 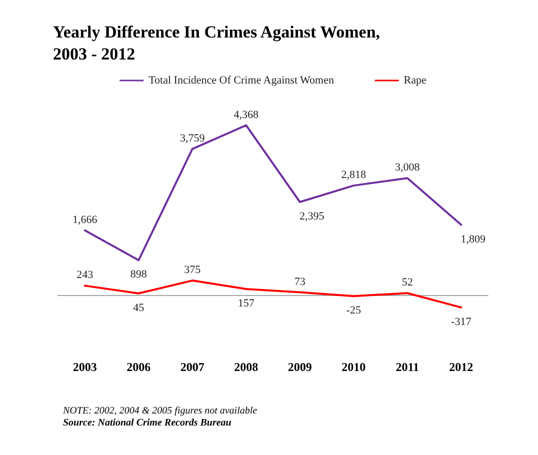 I want to click on data-label: 2,818, so click(x=353, y=175).